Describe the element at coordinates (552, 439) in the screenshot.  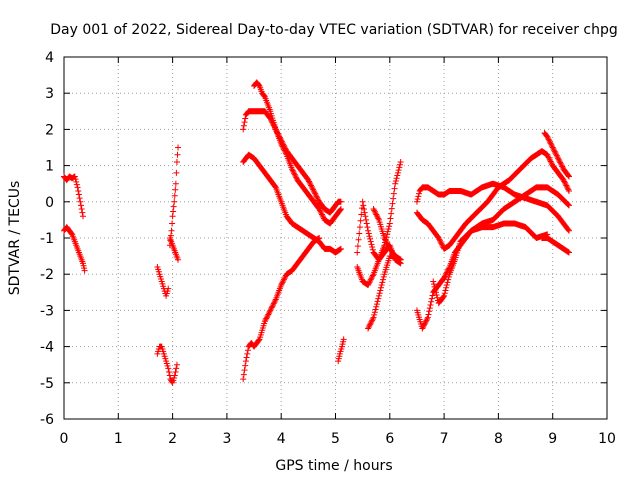
I see `x-tick-label: 9` at that location.